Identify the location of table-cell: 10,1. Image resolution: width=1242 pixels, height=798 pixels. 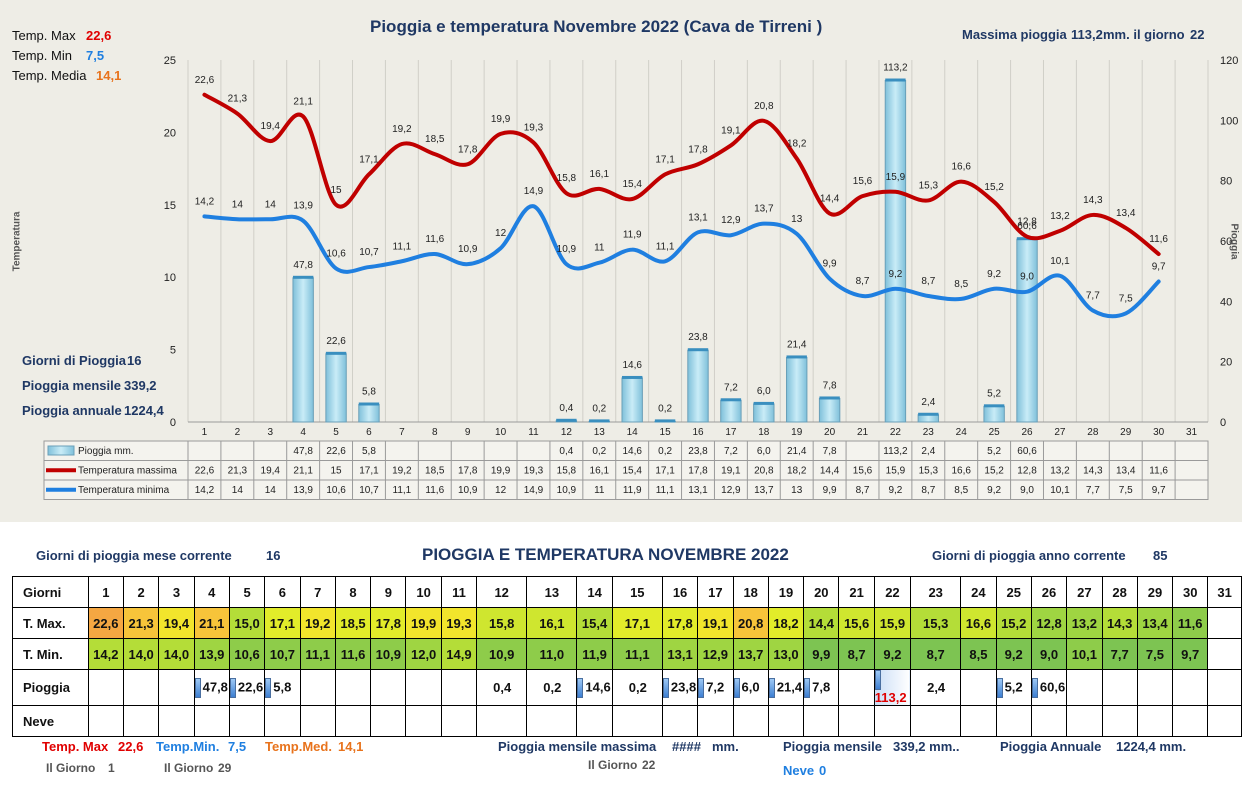
(1084, 654).